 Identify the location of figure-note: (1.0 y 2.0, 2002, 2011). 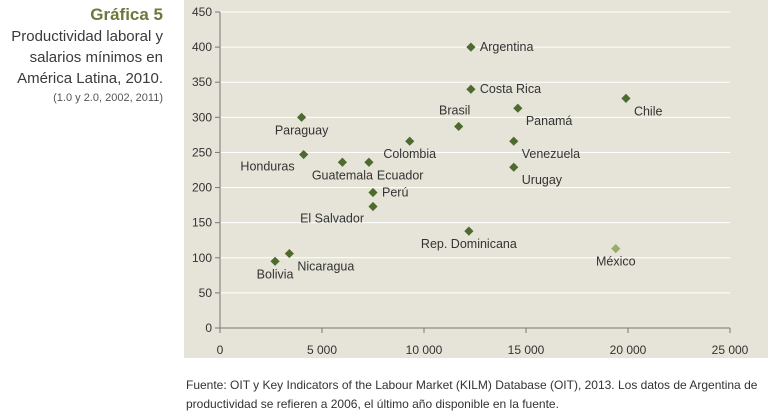
(108, 98).